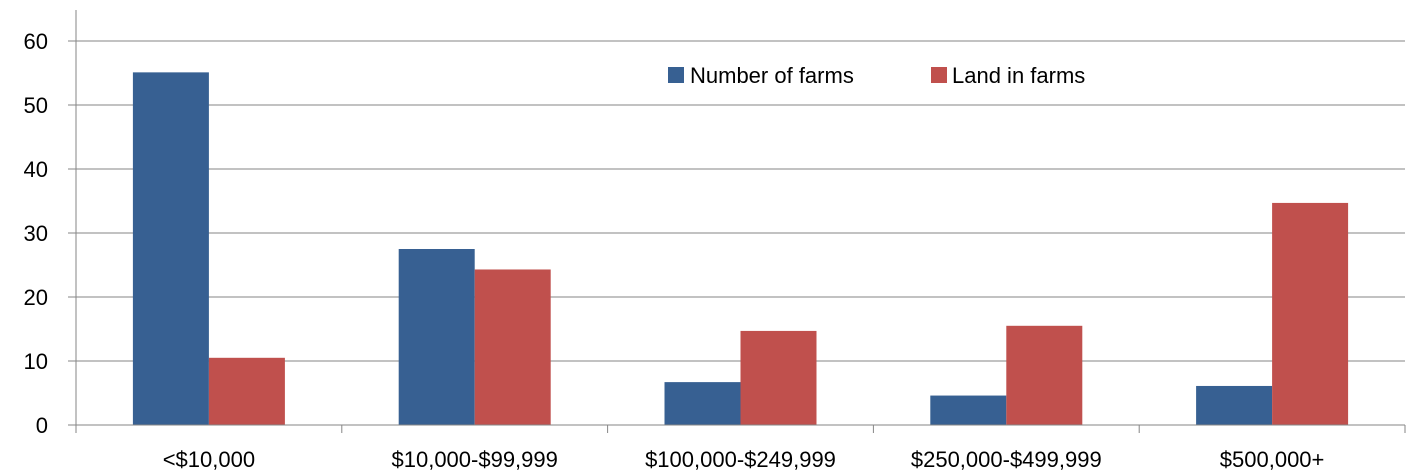 Image resolution: width=1414 pixels, height=474 pixels. What do you see at coordinates (1272, 459) in the screenshot?
I see `x-tick-label: $500,000+` at bounding box center [1272, 459].